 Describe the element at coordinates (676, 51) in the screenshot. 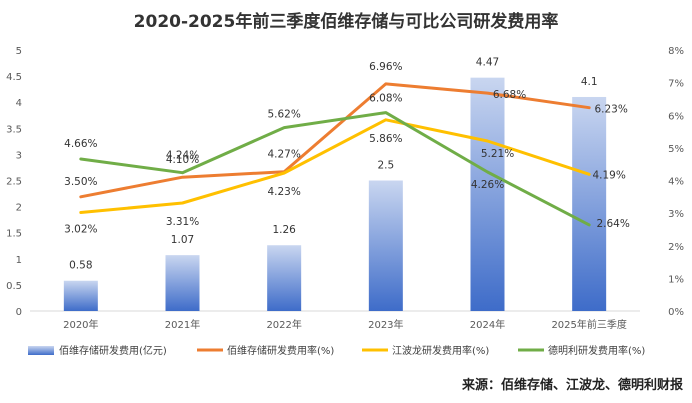

I see `right-axis-tick: 8%` at that location.